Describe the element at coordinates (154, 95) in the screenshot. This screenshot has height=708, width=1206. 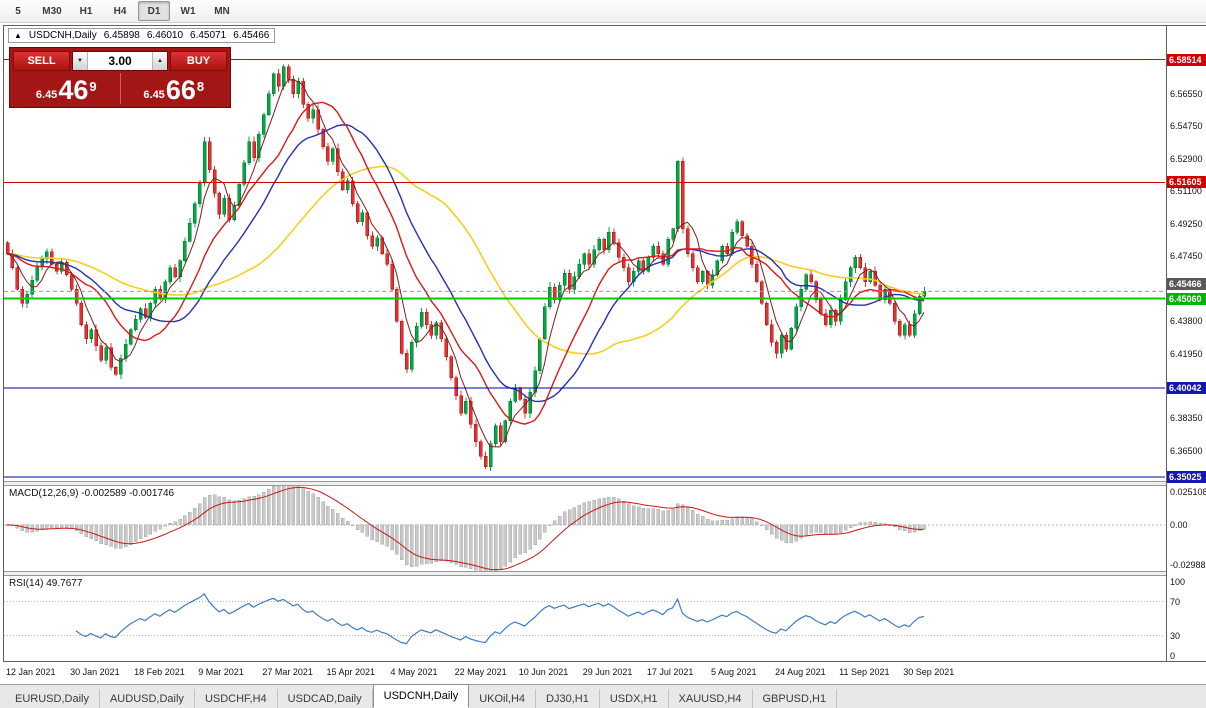
I see `ask-prefix: 6.45` at that location.